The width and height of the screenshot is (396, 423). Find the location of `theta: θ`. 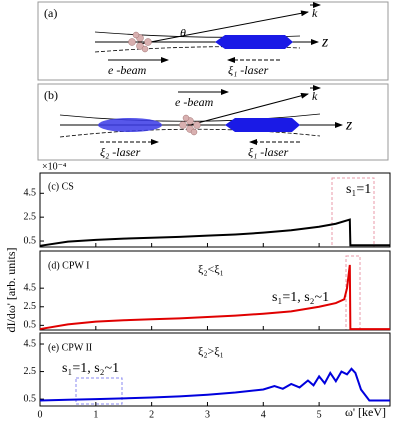

theta: θ is located at coordinates (183, 33).